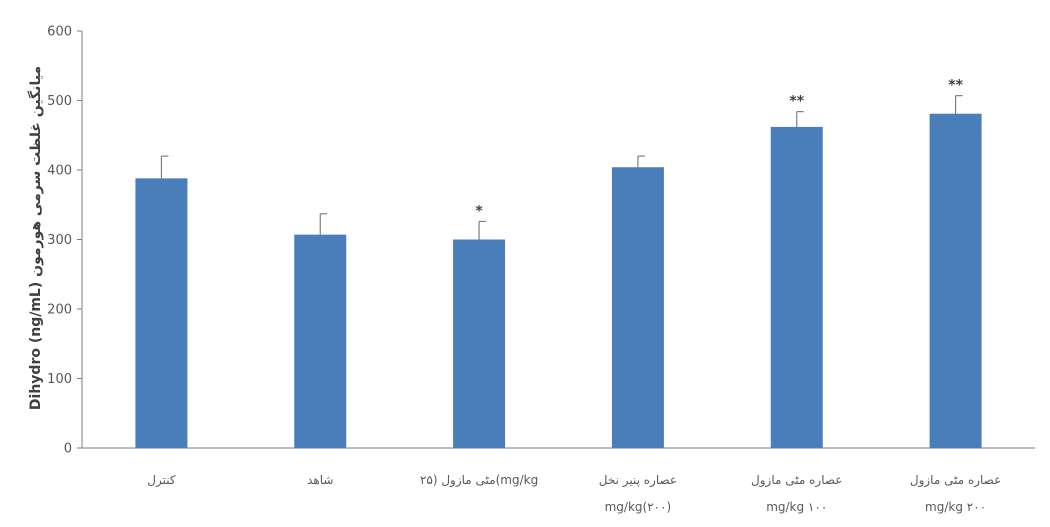 Image resolution: width=1050 pixels, height=527 pixels. Describe the element at coordinates (161, 480) in the screenshot. I see `x-category-label: کنترل` at that location.